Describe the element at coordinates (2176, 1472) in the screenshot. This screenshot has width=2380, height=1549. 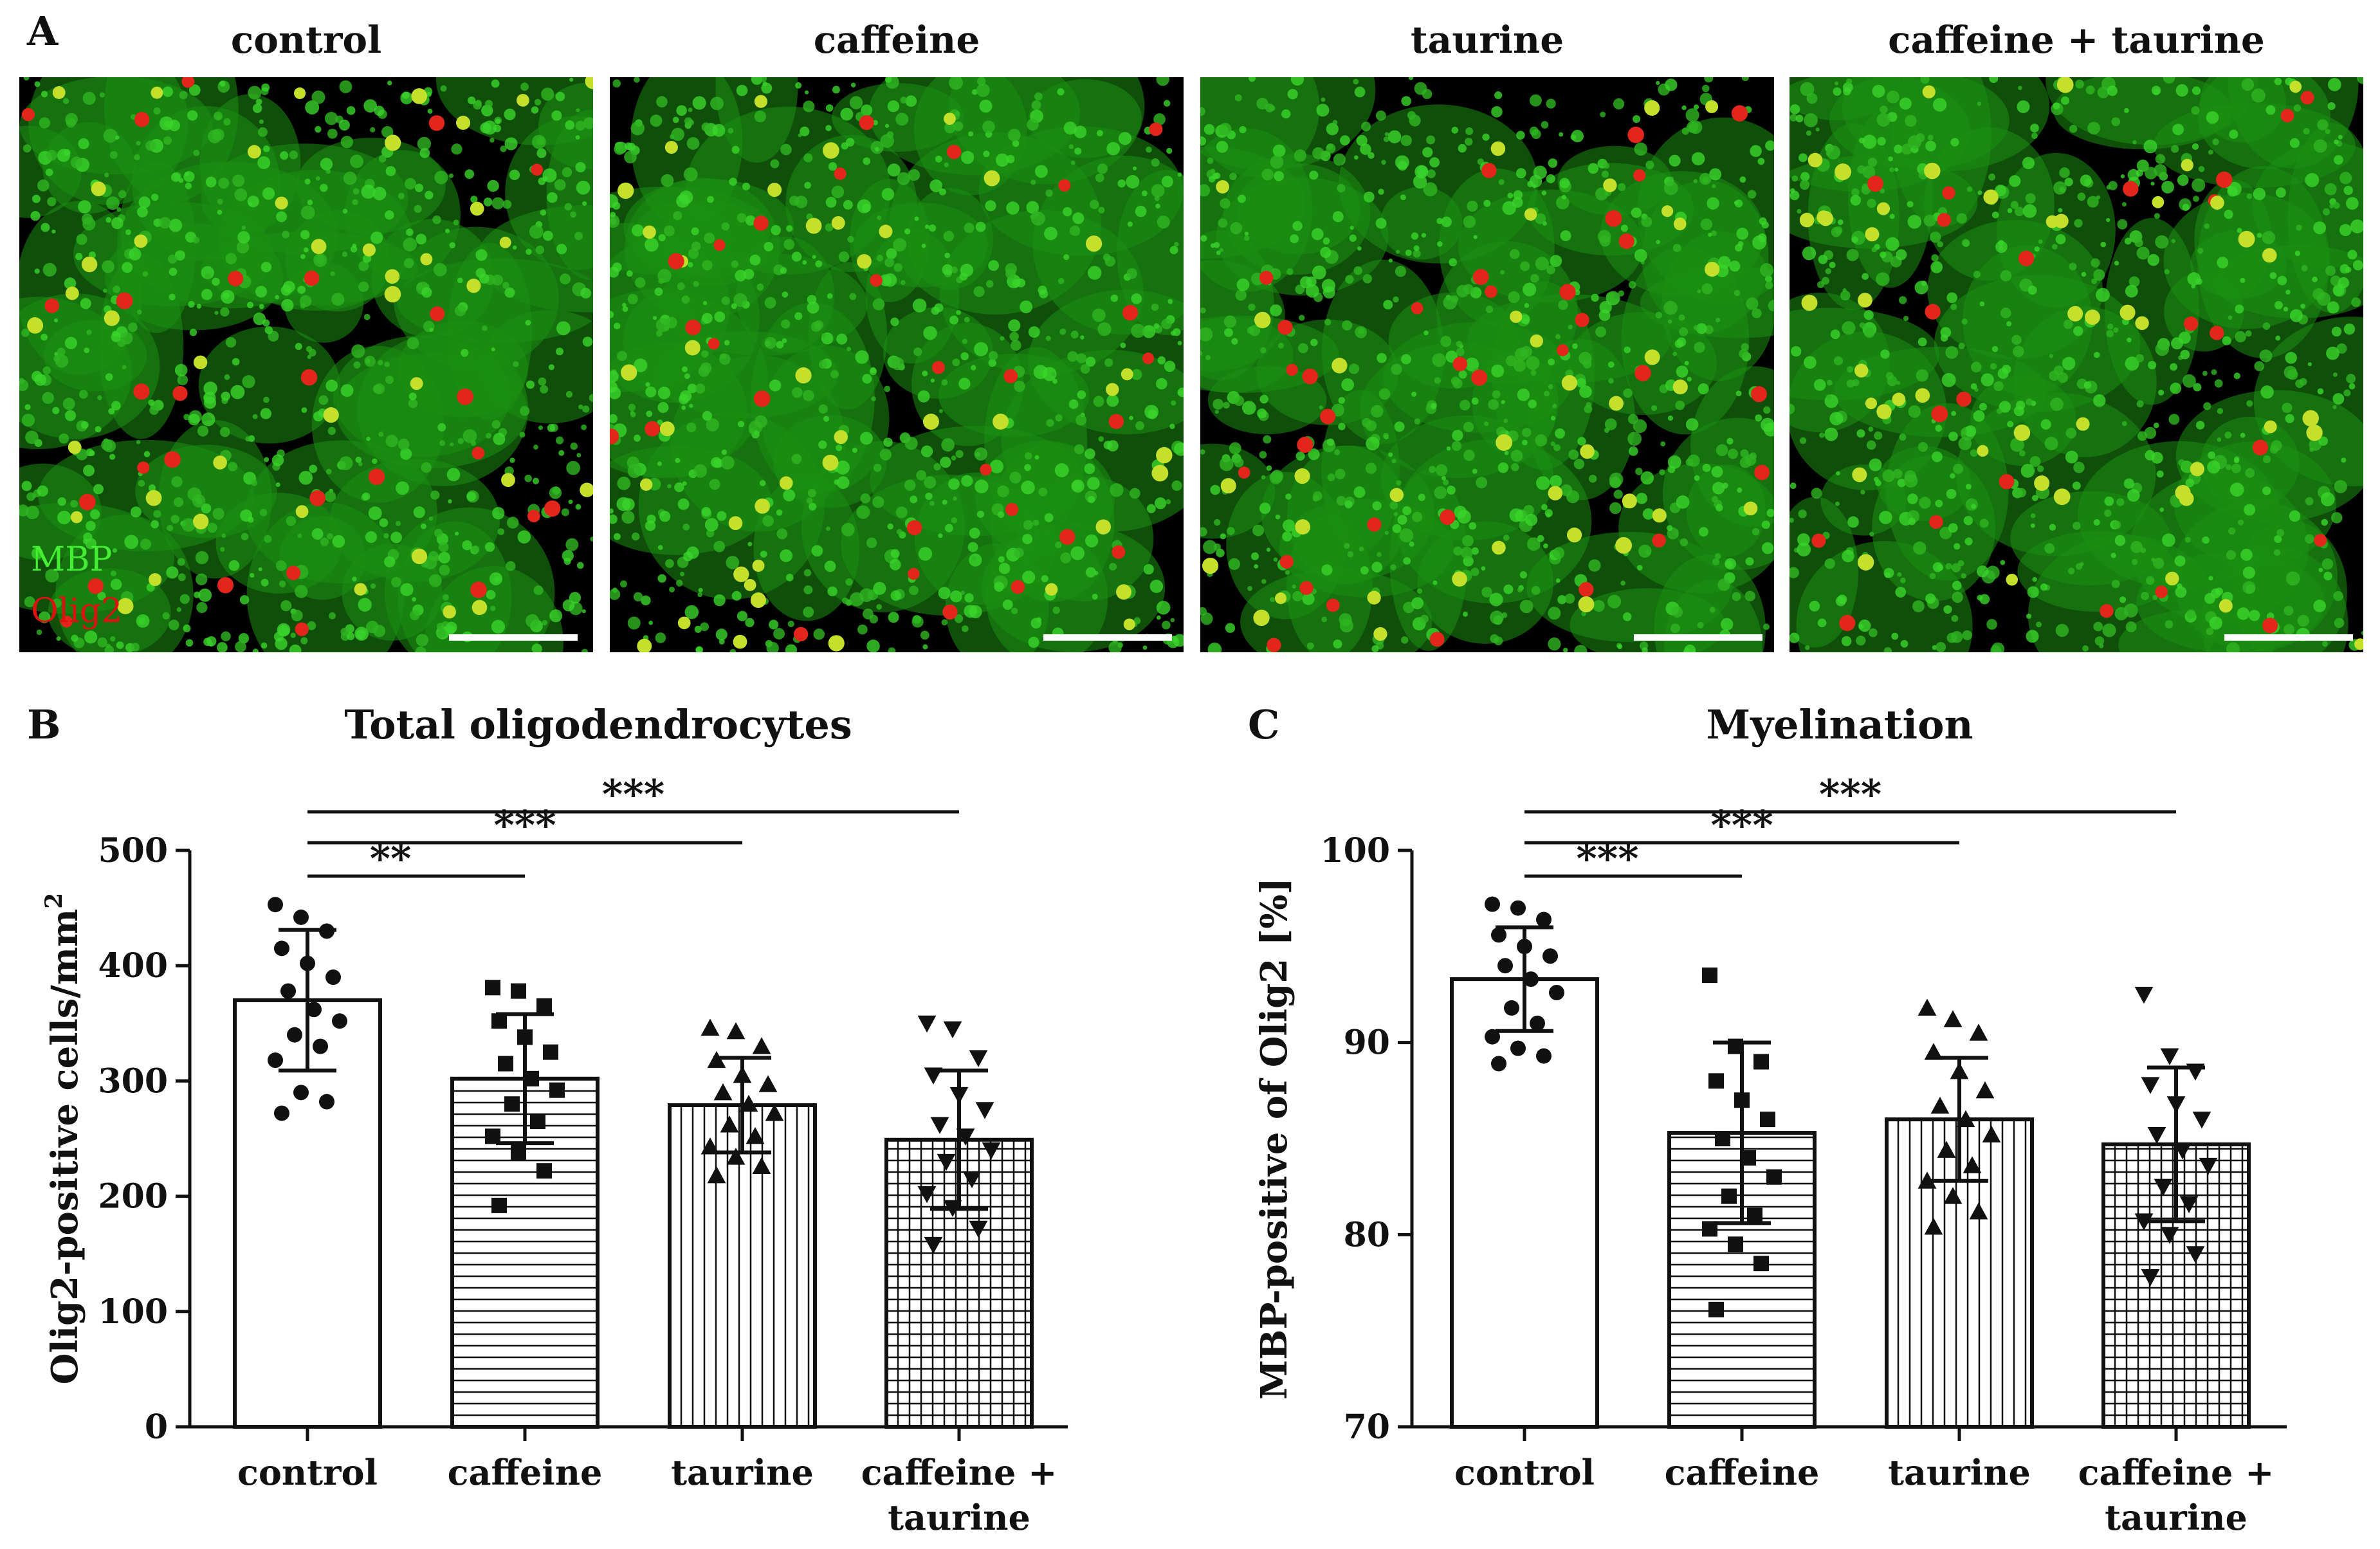
I see `x-tick-label: caffeine +` at that location.